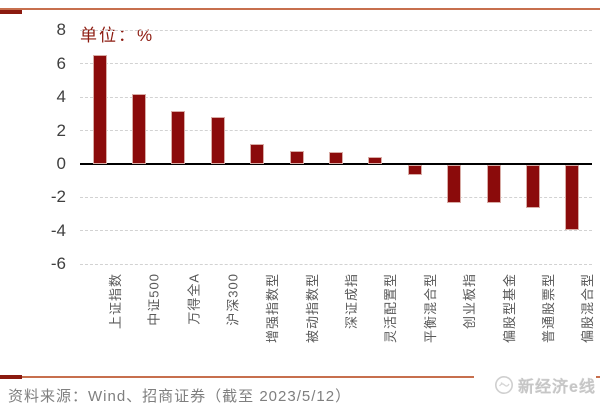  What do you see at coordinates (312, 308) in the screenshot?
I see `category-label: 被动指数型` at bounding box center [312, 308].